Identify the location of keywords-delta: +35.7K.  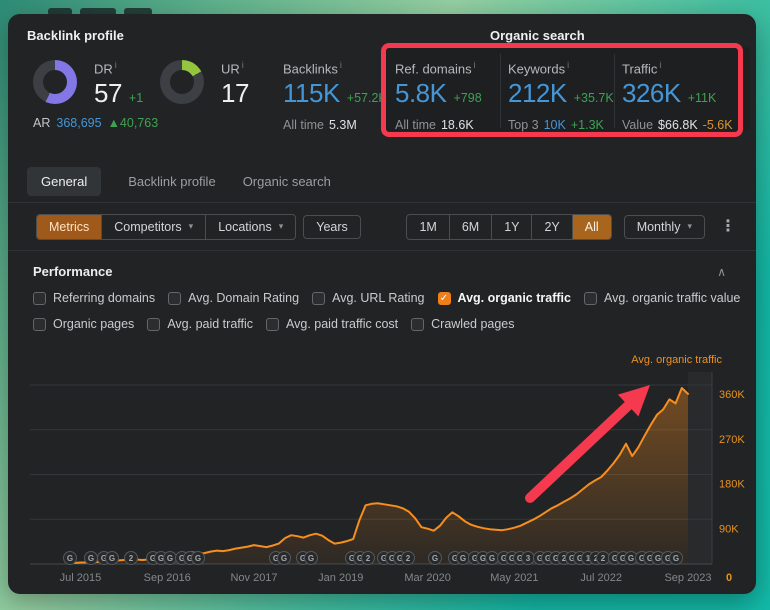
(593, 98).